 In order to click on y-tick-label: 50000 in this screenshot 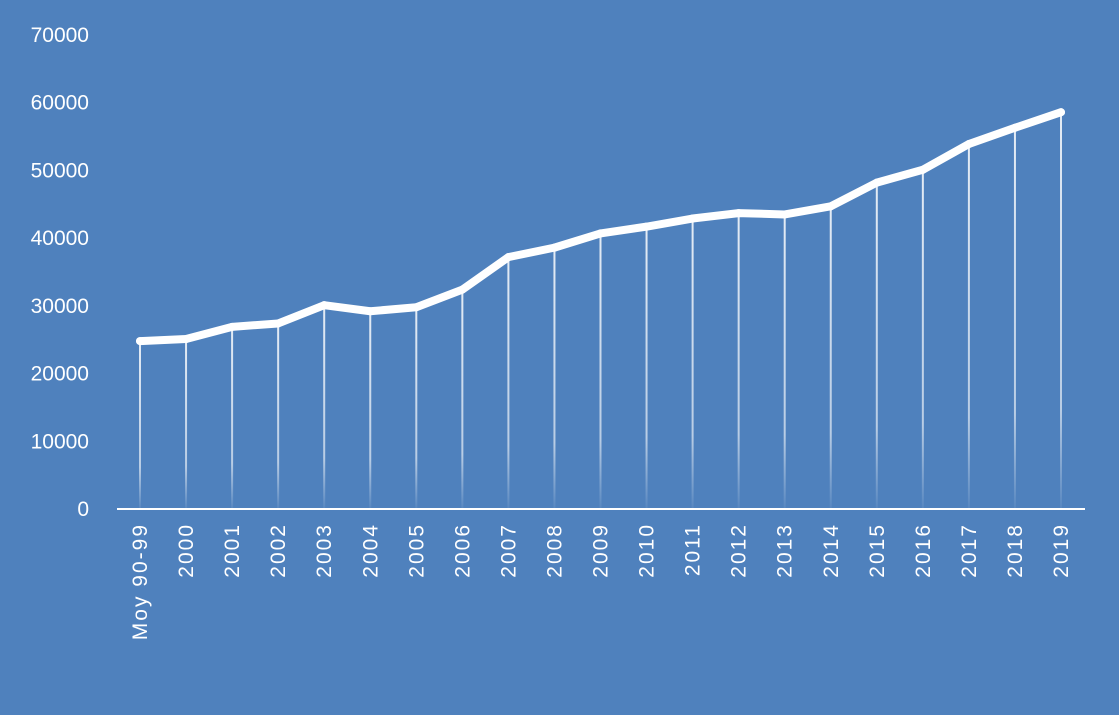, I will do `click(60, 170)`.